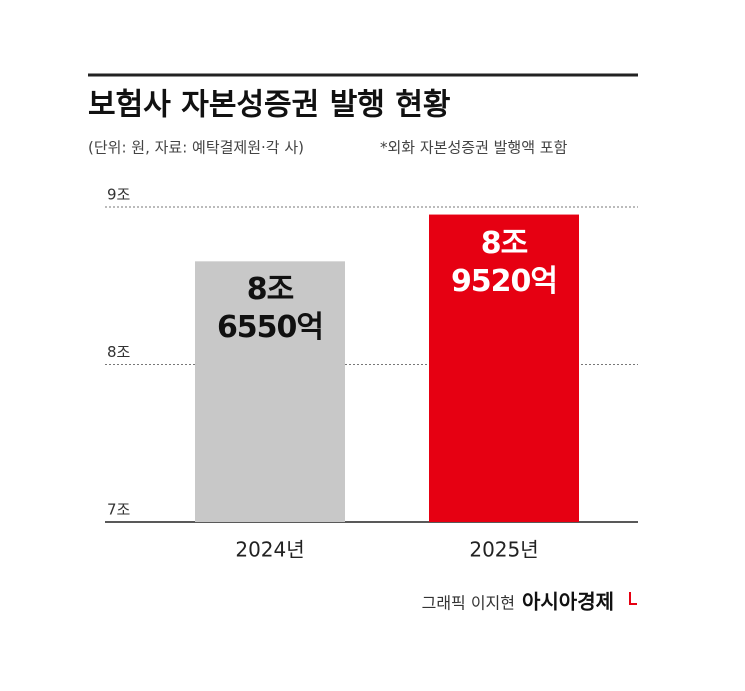  What do you see at coordinates (468, 603) in the screenshot?
I see `credit: 그래픽 이지현` at bounding box center [468, 603].